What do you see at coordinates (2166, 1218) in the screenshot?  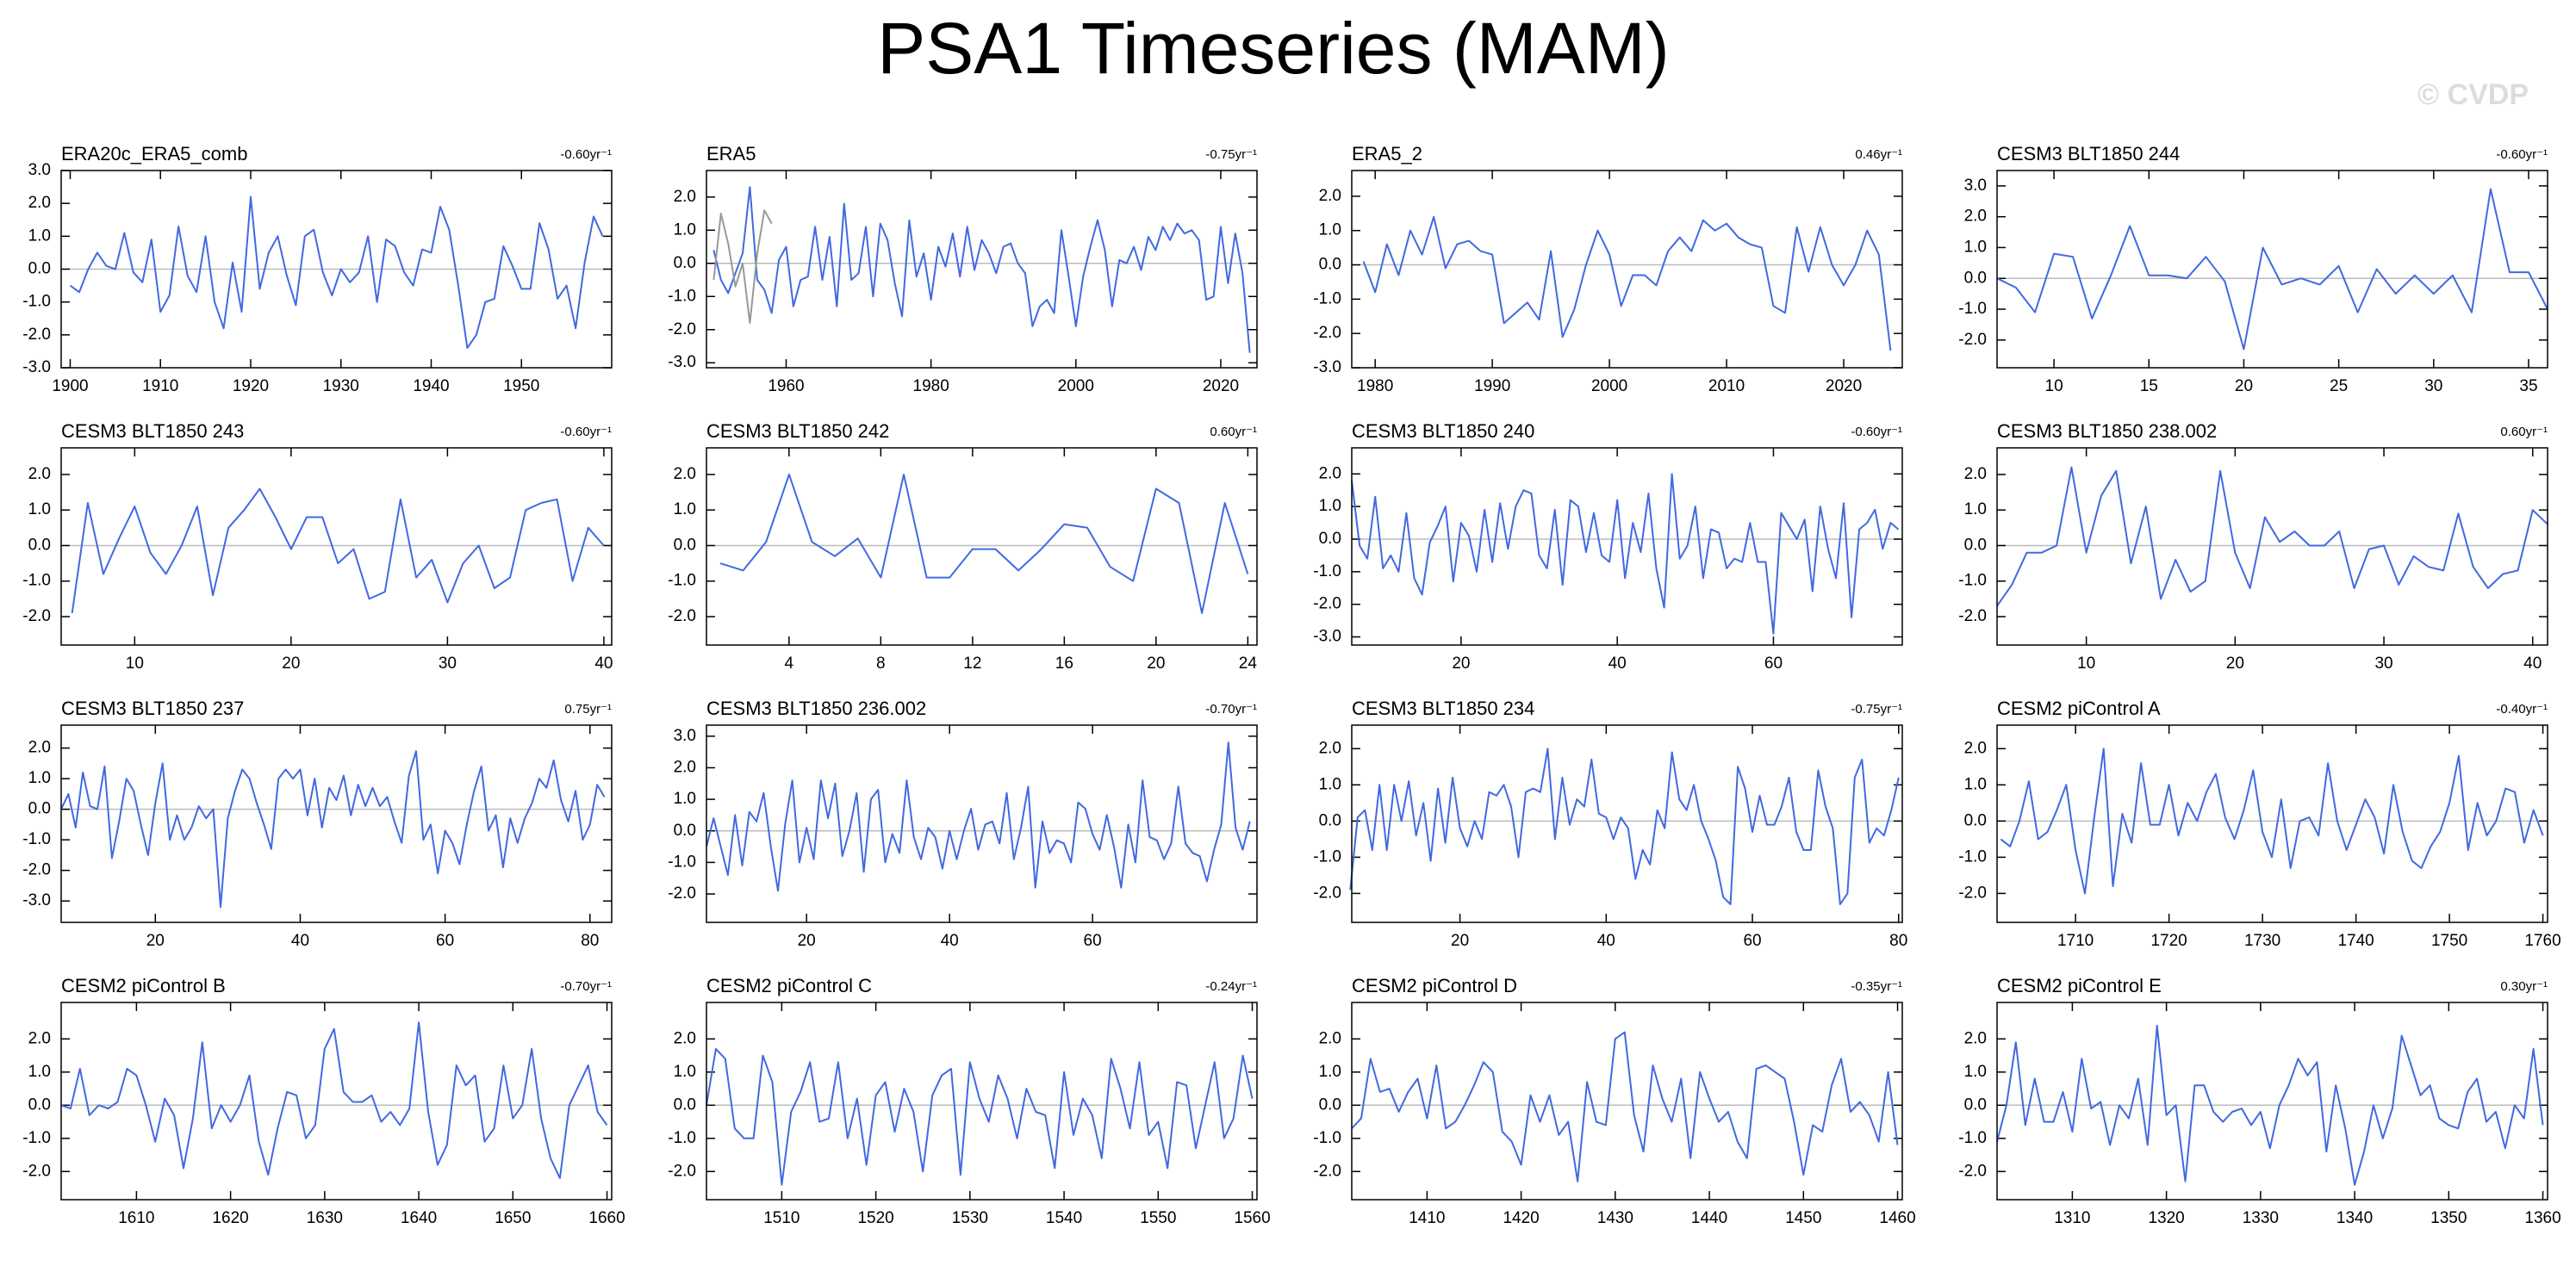 I see `x-tick-label: 1320` at bounding box center [2166, 1218].